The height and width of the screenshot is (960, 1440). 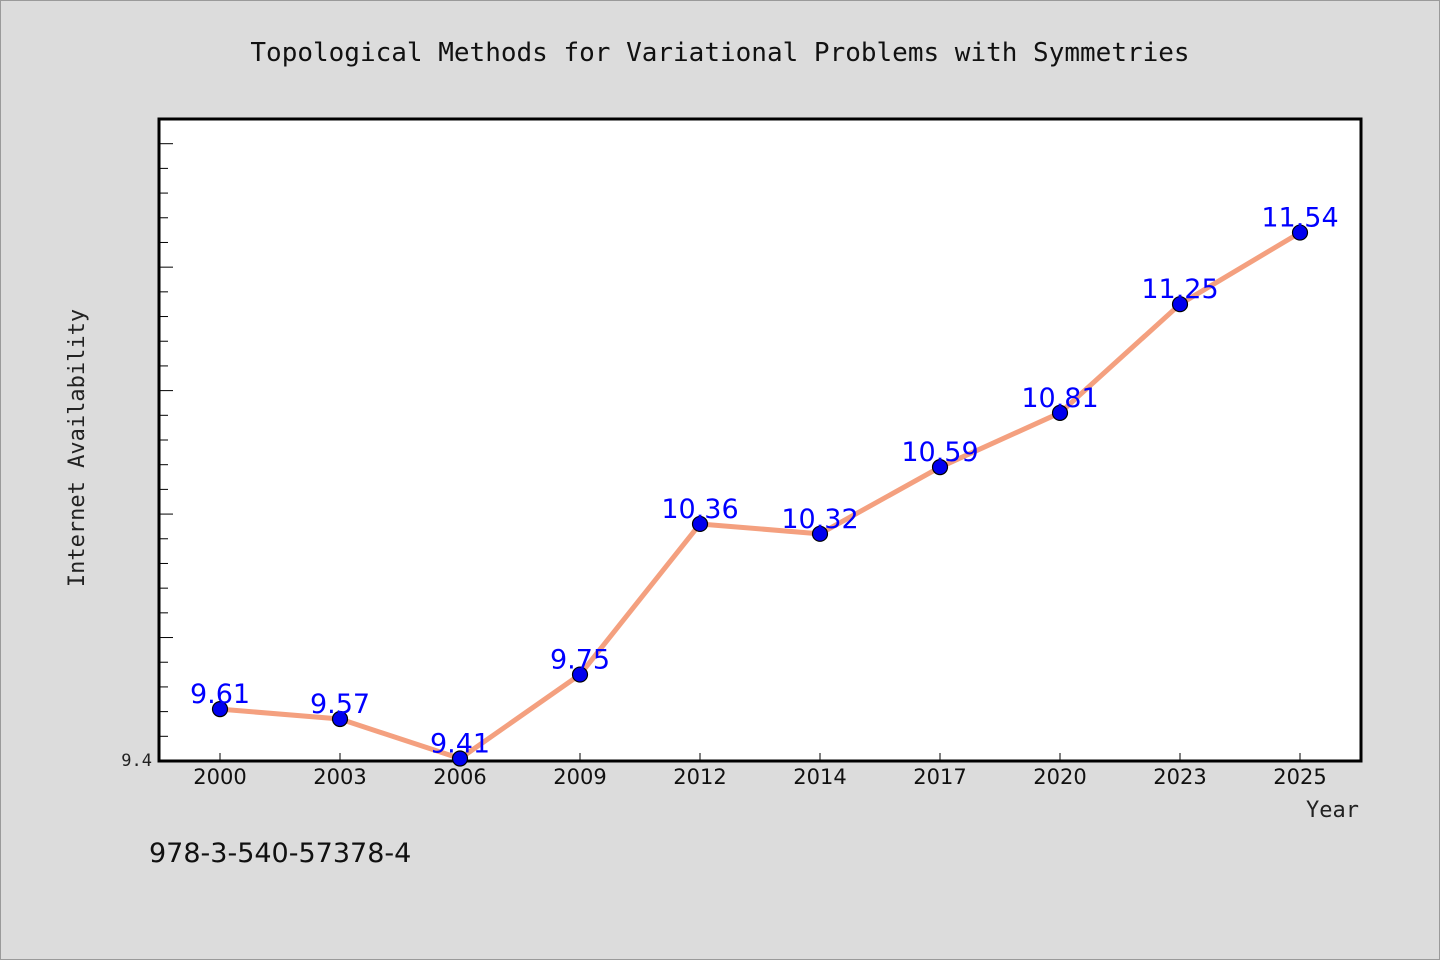 What do you see at coordinates (579, 777) in the screenshot?
I see `x-tick-label: 2009` at bounding box center [579, 777].